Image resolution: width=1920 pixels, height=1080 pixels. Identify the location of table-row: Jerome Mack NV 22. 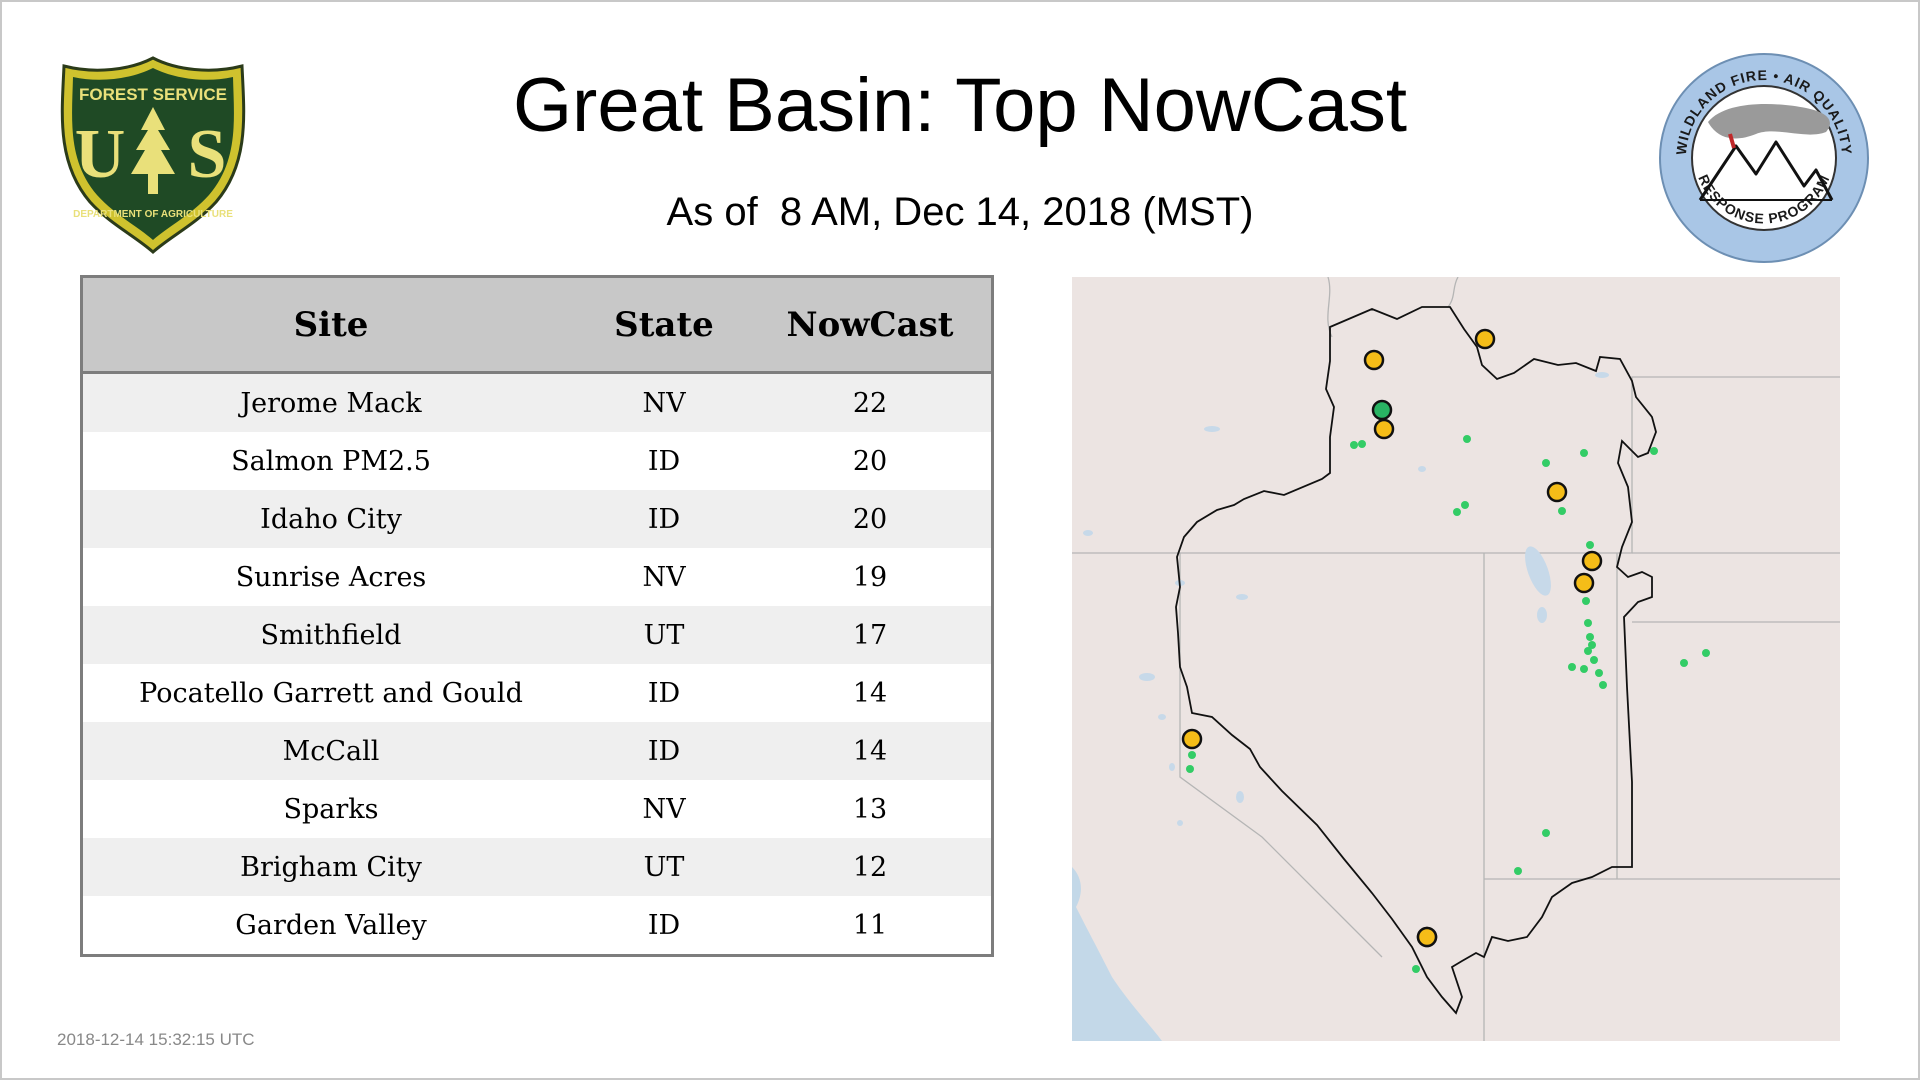
(537, 403).